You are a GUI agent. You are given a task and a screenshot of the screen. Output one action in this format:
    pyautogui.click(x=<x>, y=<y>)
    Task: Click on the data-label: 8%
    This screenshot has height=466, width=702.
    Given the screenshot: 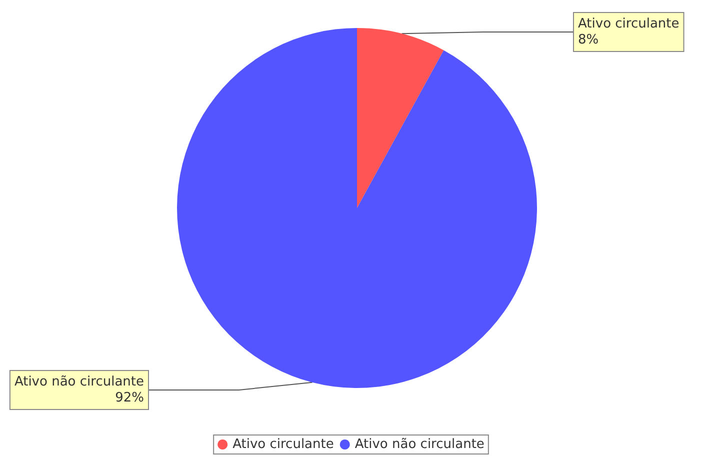 What is the action you would take?
    pyautogui.click(x=588, y=40)
    